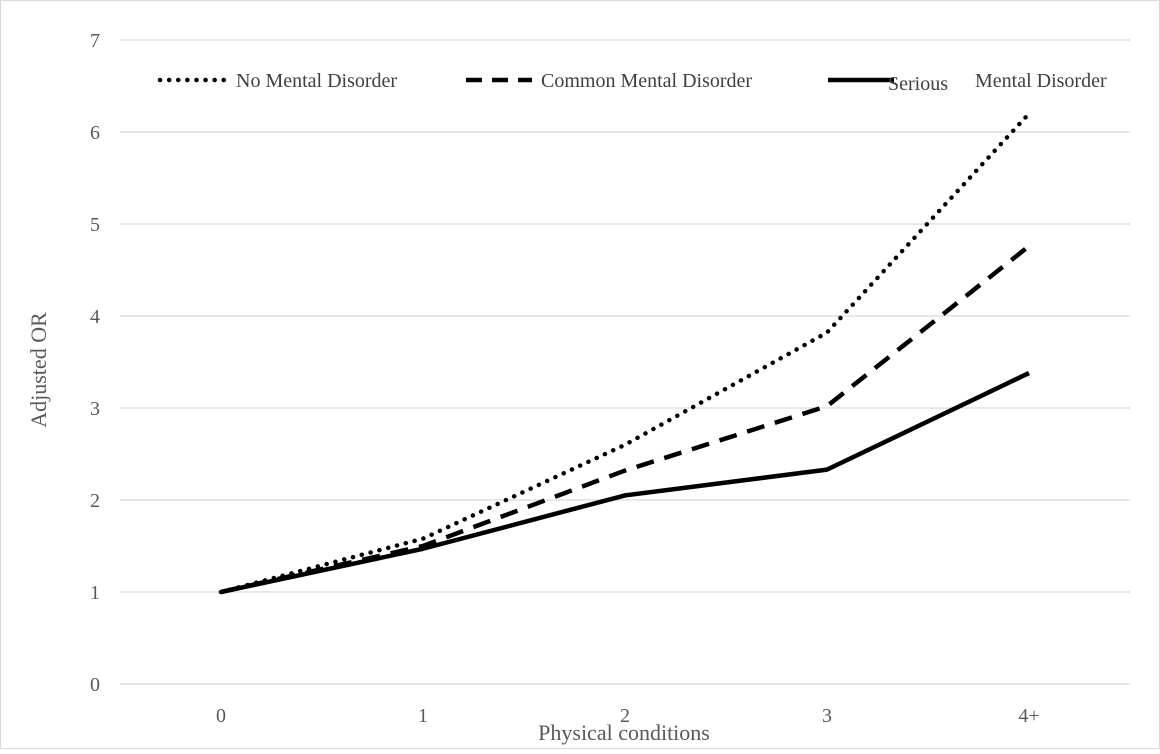  I want to click on x-tick-label: 2, so click(625, 716).